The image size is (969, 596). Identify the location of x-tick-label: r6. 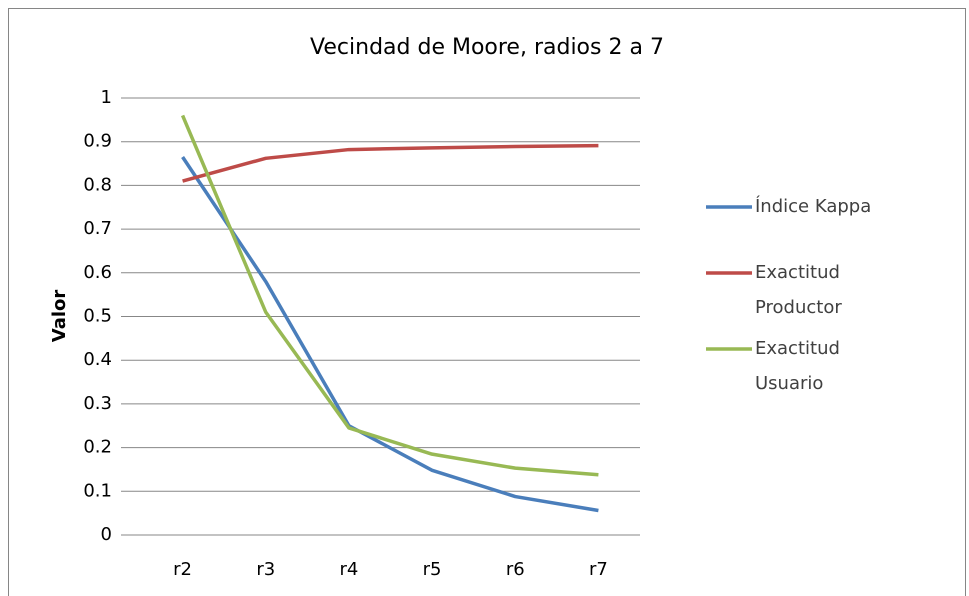
(515, 569).